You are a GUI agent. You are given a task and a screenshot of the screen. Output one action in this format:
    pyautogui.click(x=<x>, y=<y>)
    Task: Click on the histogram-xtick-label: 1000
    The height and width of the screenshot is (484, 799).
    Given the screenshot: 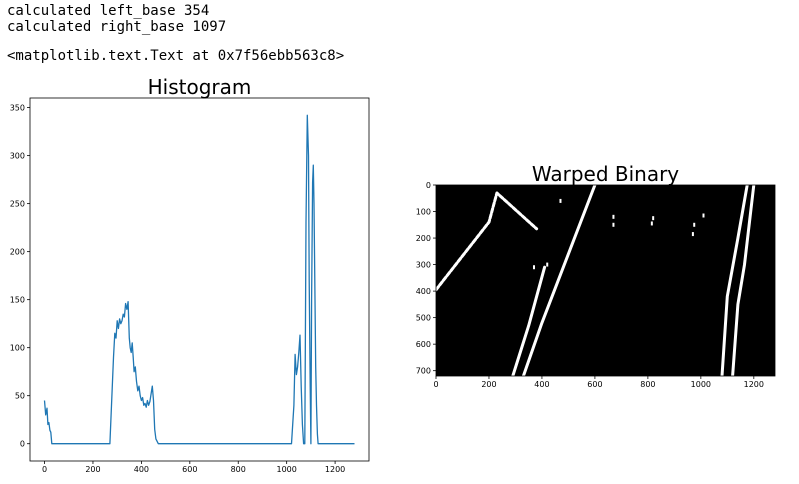 What is the action you would take?
    pyautogui.click(x=286, y=469)
    